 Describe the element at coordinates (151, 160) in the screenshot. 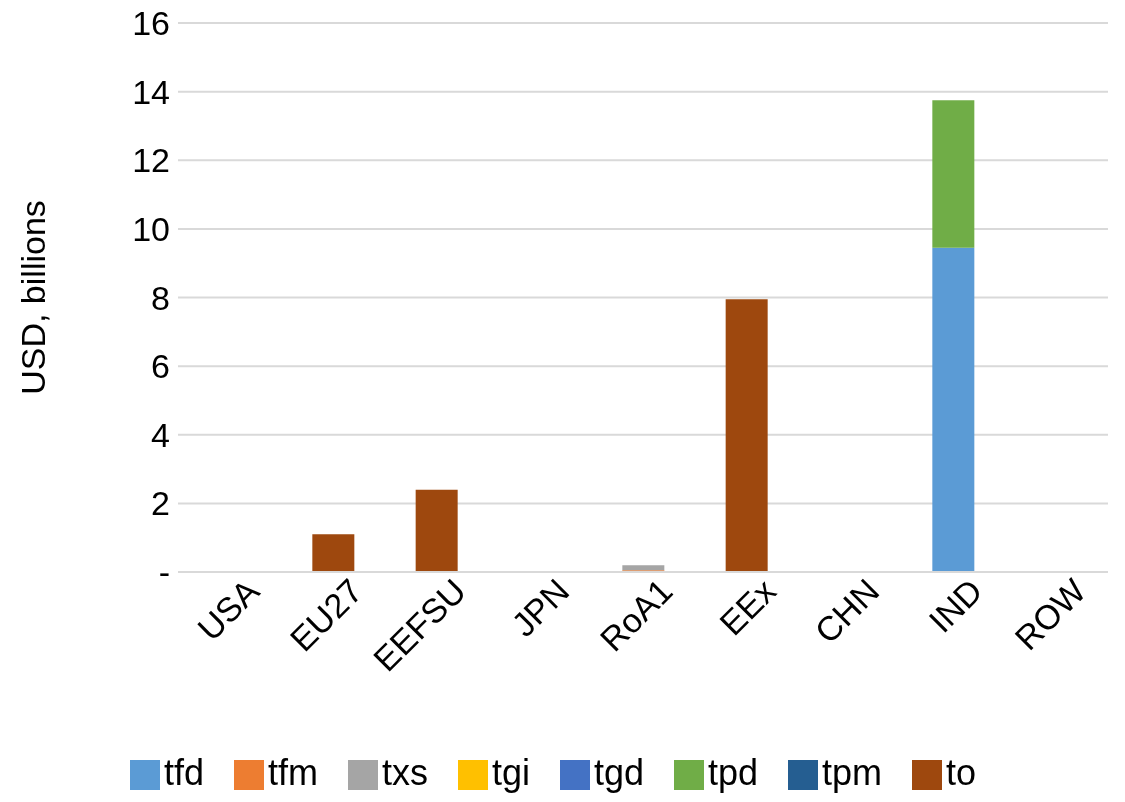

I see `y-tick-label: 12` at that location.